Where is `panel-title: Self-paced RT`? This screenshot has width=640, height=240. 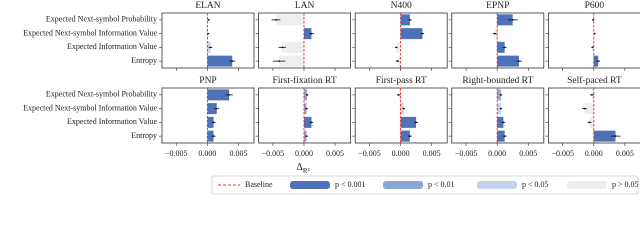 panel-title: Self-paced RT is located at coordinates (594, 80).